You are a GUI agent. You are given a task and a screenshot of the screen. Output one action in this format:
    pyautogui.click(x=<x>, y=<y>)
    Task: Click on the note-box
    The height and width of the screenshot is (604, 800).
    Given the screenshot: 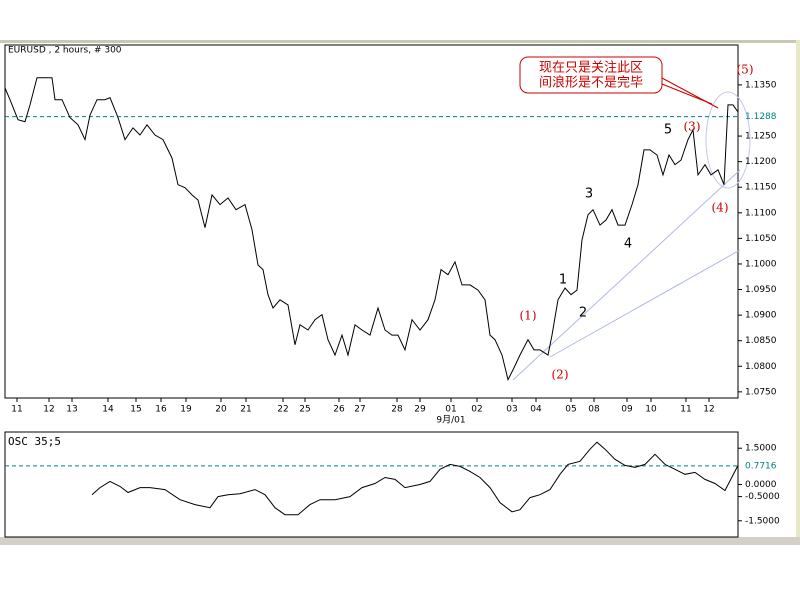 What is the action you would take?
    pyautogui.click(x=591, y=75)
    